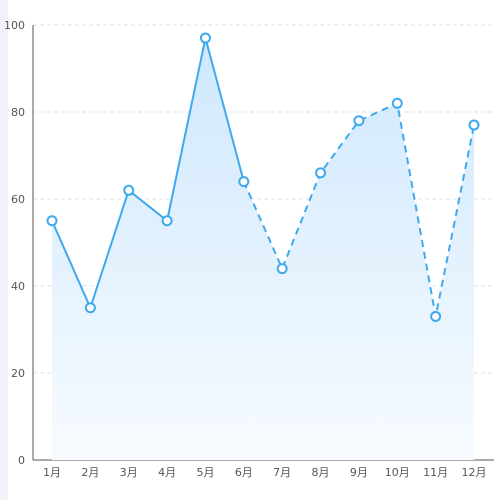  I want to click on x-tick-label-10: 10月, so click(397, 472).